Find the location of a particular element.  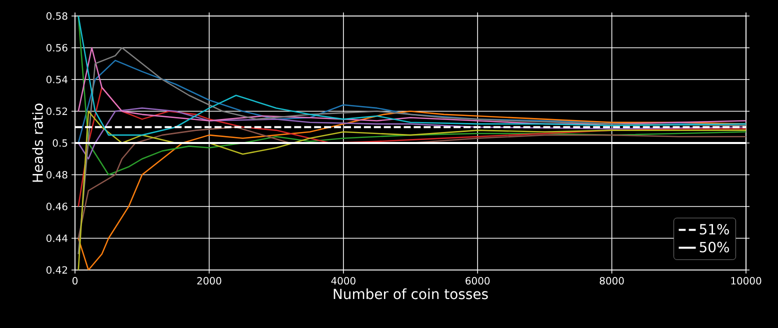

y-tick-label: 0.58 is located at coordinates (57, 16).